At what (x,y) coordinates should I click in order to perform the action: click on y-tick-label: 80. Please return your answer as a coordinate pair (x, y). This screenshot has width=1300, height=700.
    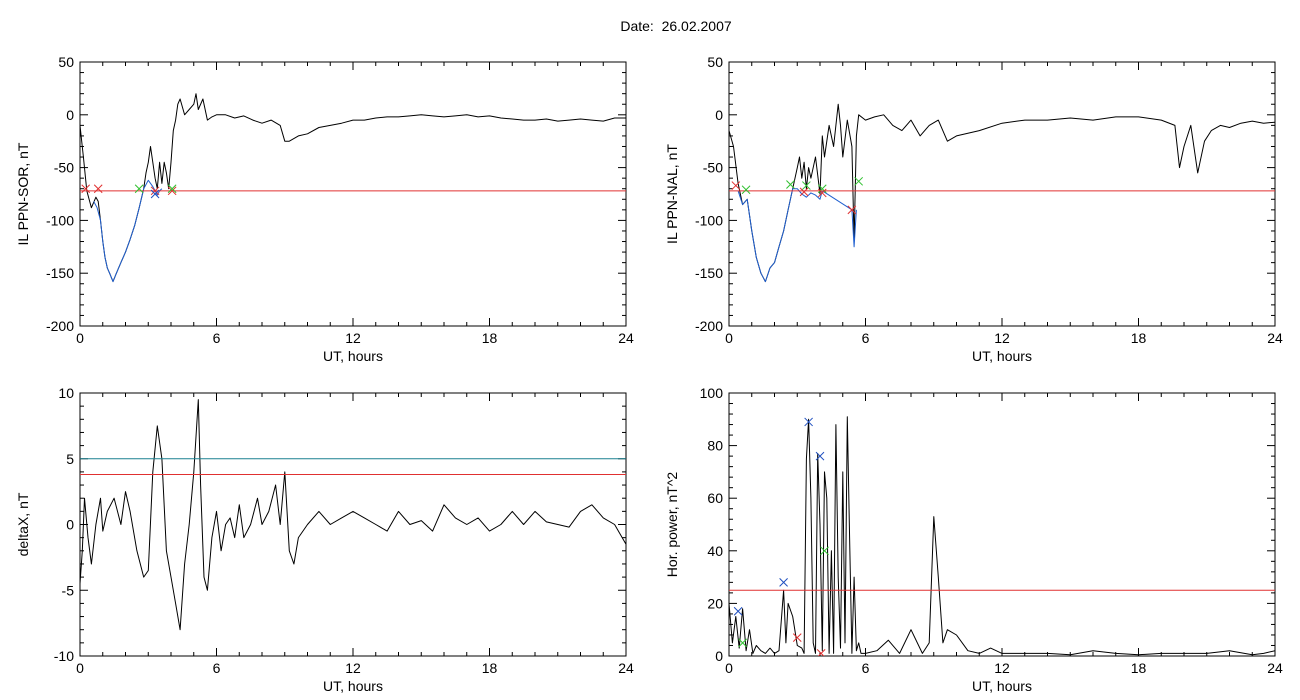
    Looking at the image, I should click on (715, 446).